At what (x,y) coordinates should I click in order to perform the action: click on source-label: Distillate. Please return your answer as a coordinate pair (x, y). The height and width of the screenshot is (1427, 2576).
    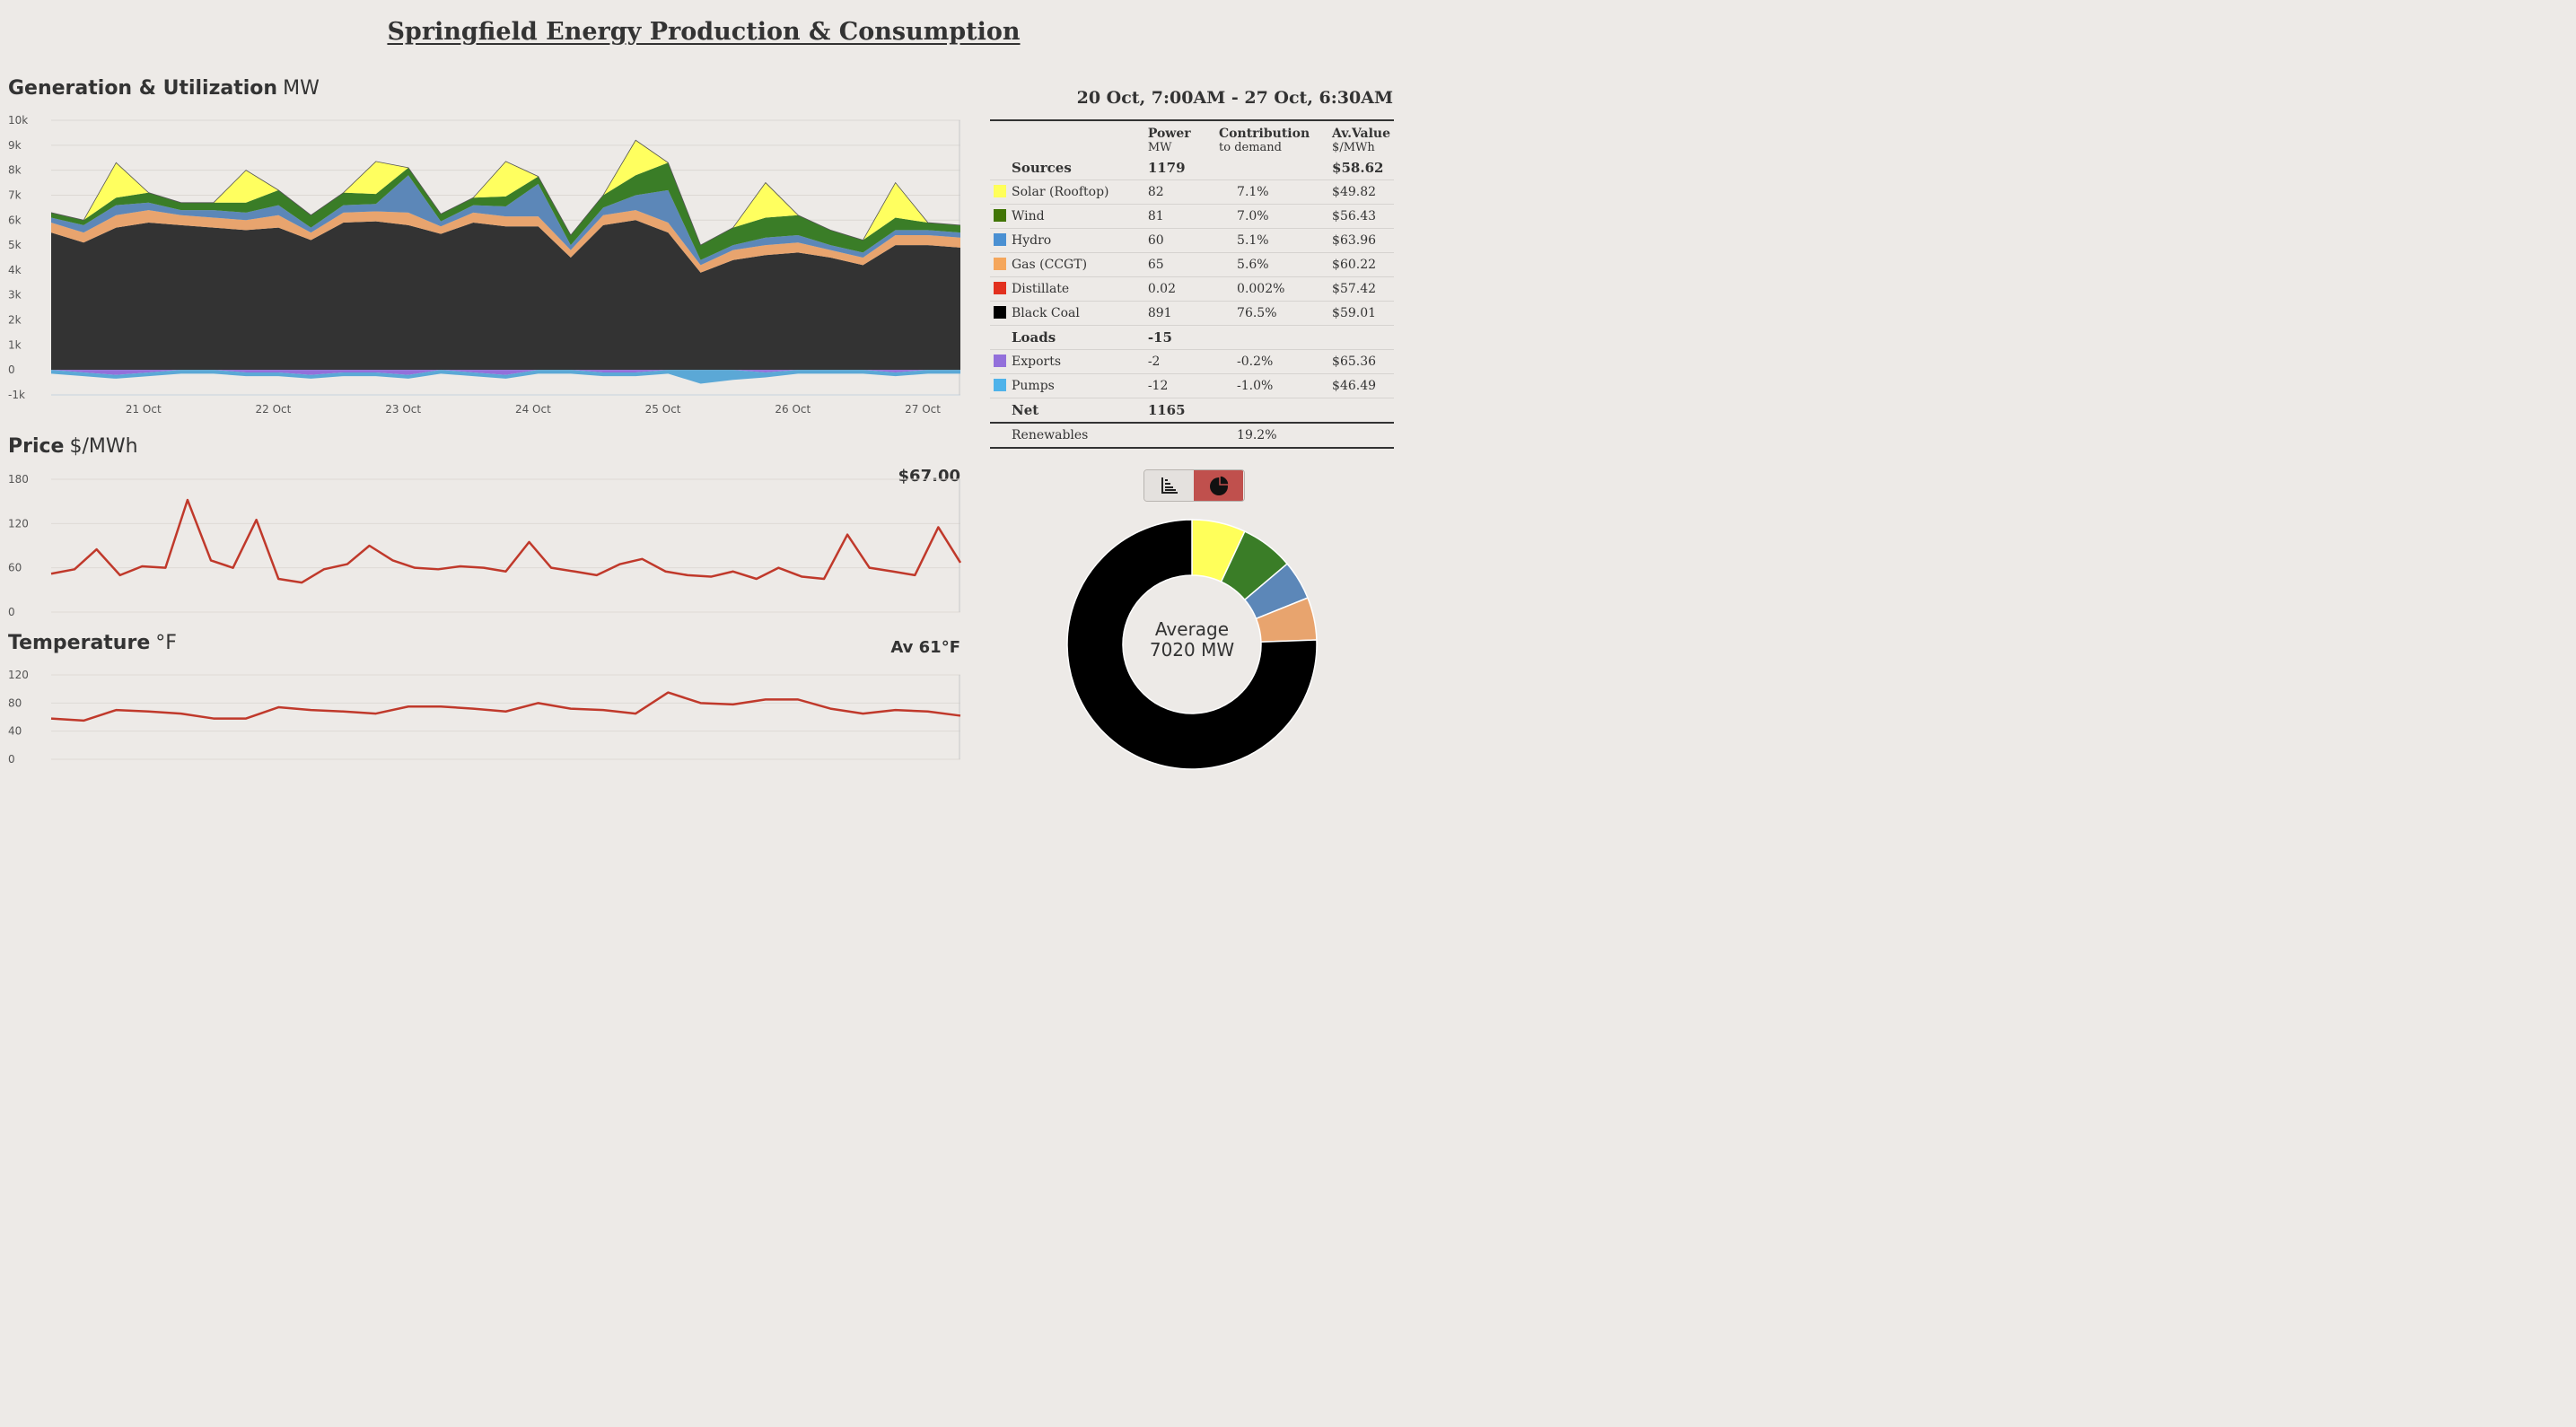
    Looking at the image, I should click on (1041, 289).